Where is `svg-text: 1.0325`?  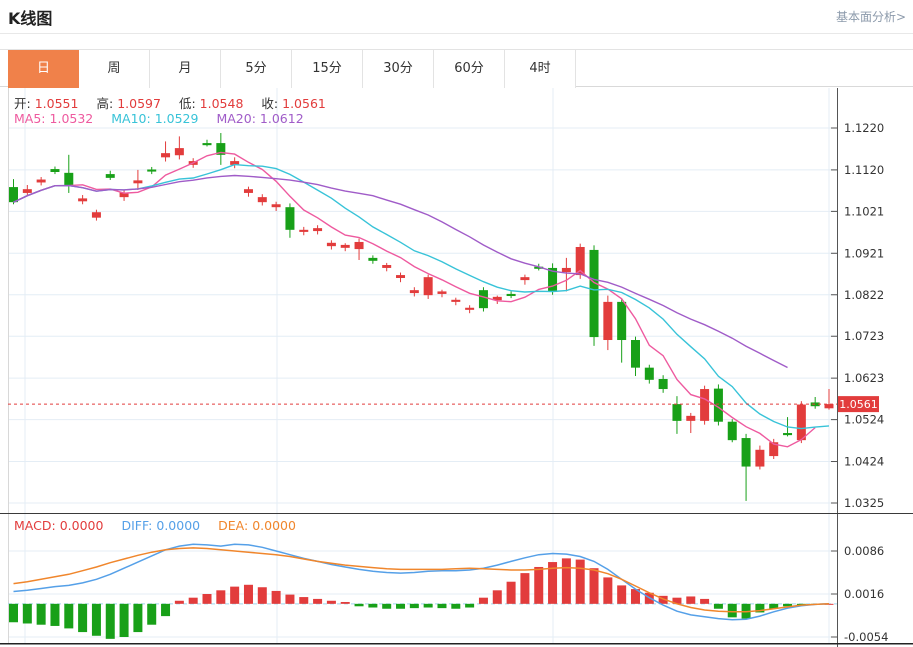
svg-text: 1.0325 is located at coordinates (864, 503).